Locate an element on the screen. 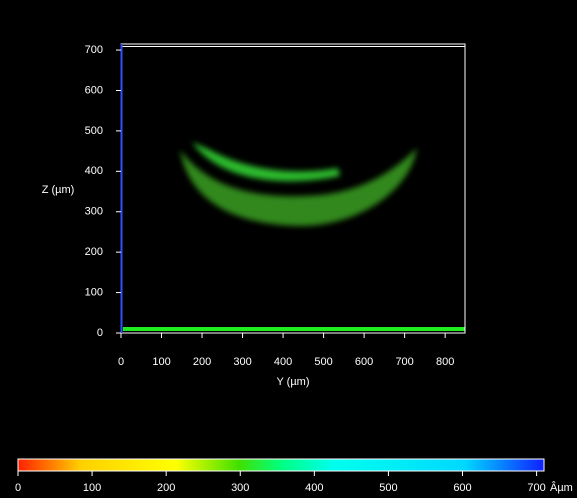 The image size is (577, 498). x-tick-label: 500 is located at coordinates (323, 362).